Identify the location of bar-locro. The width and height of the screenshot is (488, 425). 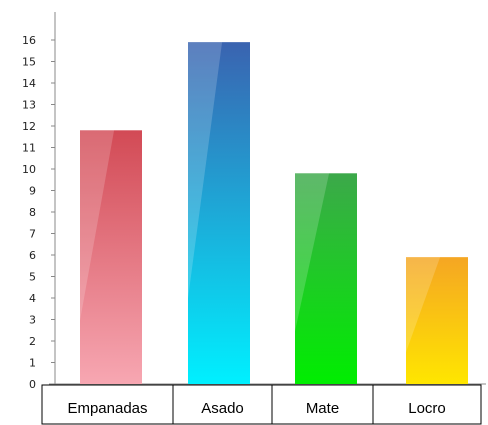
(437, 320).